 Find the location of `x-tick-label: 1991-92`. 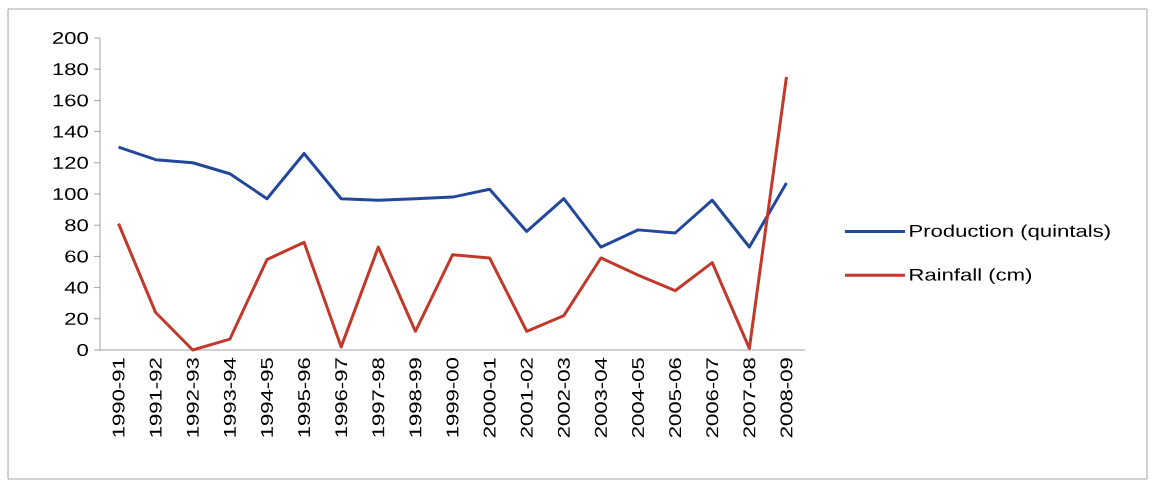

x-tick-label: 1991-92 is located at coordinates (155, 397).